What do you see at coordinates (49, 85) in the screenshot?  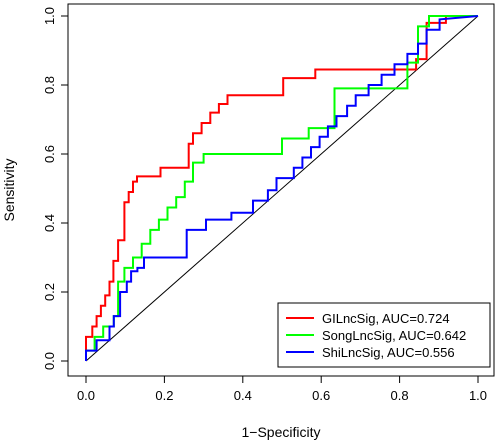 I see `y-tick-label: 0.8` at bounding box center [49, 85].